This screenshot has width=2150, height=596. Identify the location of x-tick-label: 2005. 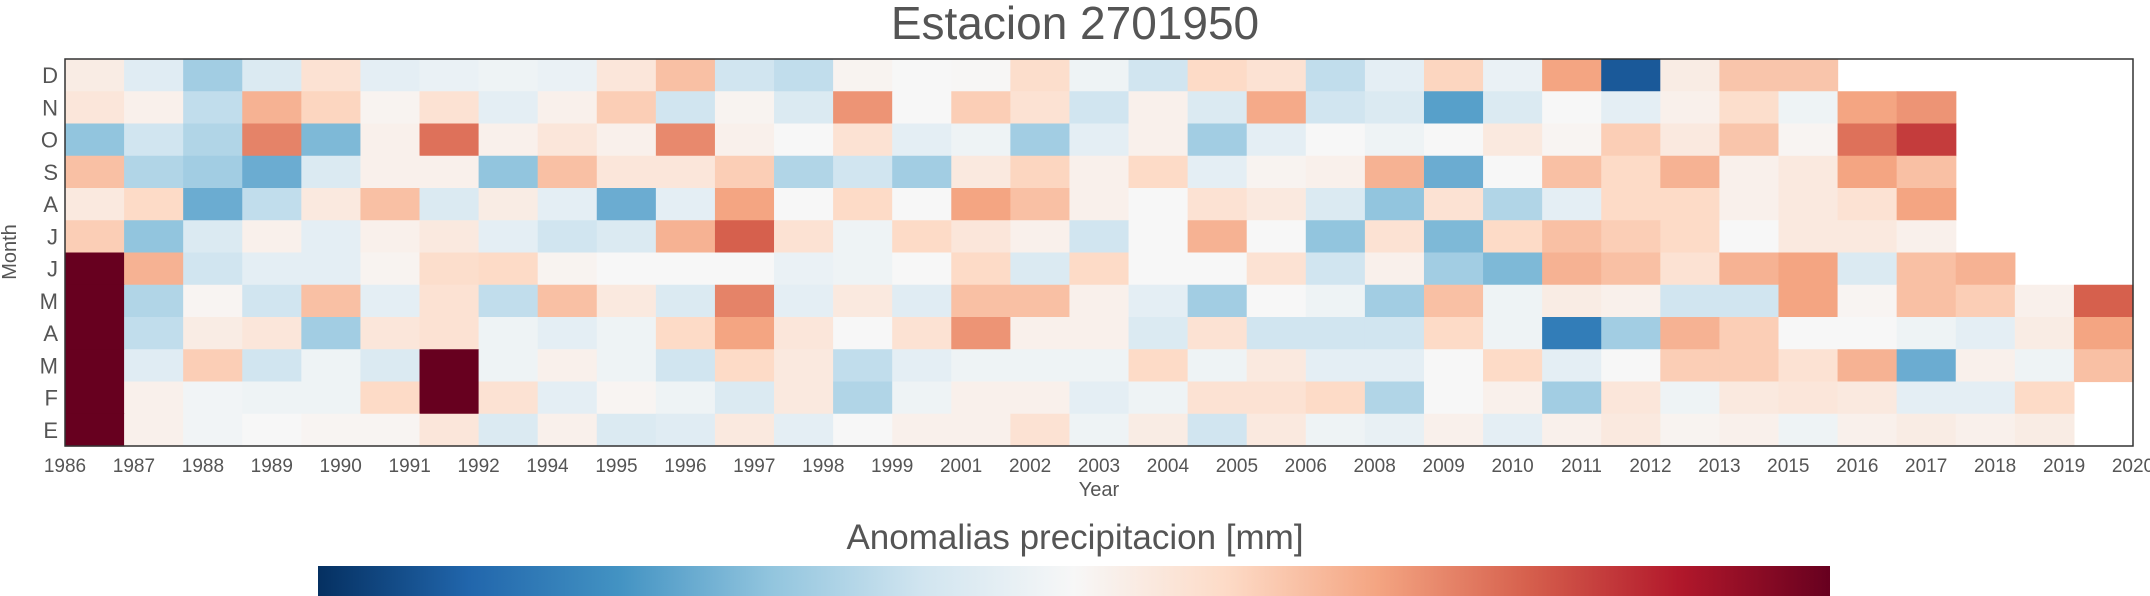
(1237, 466).